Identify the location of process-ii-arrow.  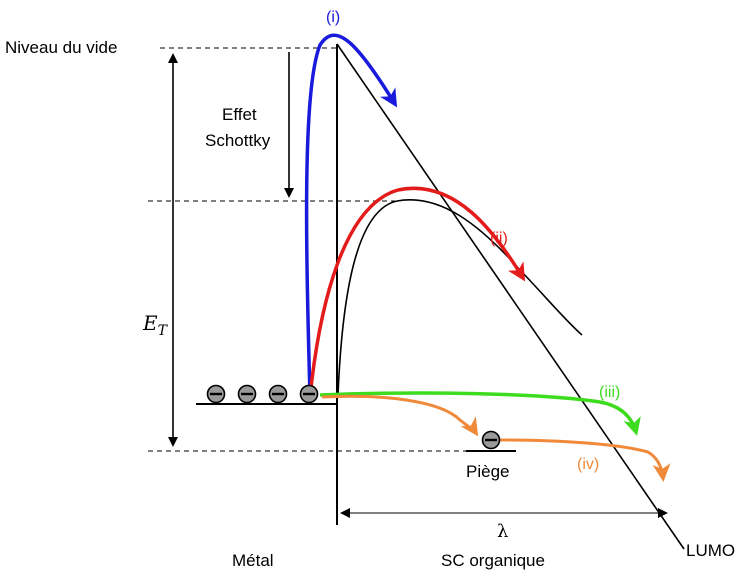
(417, 292).